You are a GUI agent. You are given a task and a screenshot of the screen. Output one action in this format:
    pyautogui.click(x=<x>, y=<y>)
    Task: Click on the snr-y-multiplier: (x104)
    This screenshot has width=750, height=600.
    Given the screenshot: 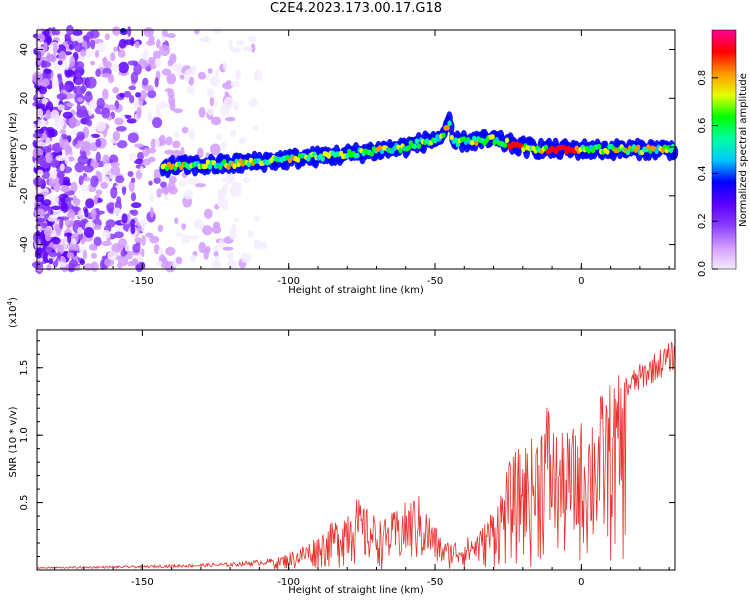 What is the action you would take?
    pyautogui.click(x=12, y=312)
    